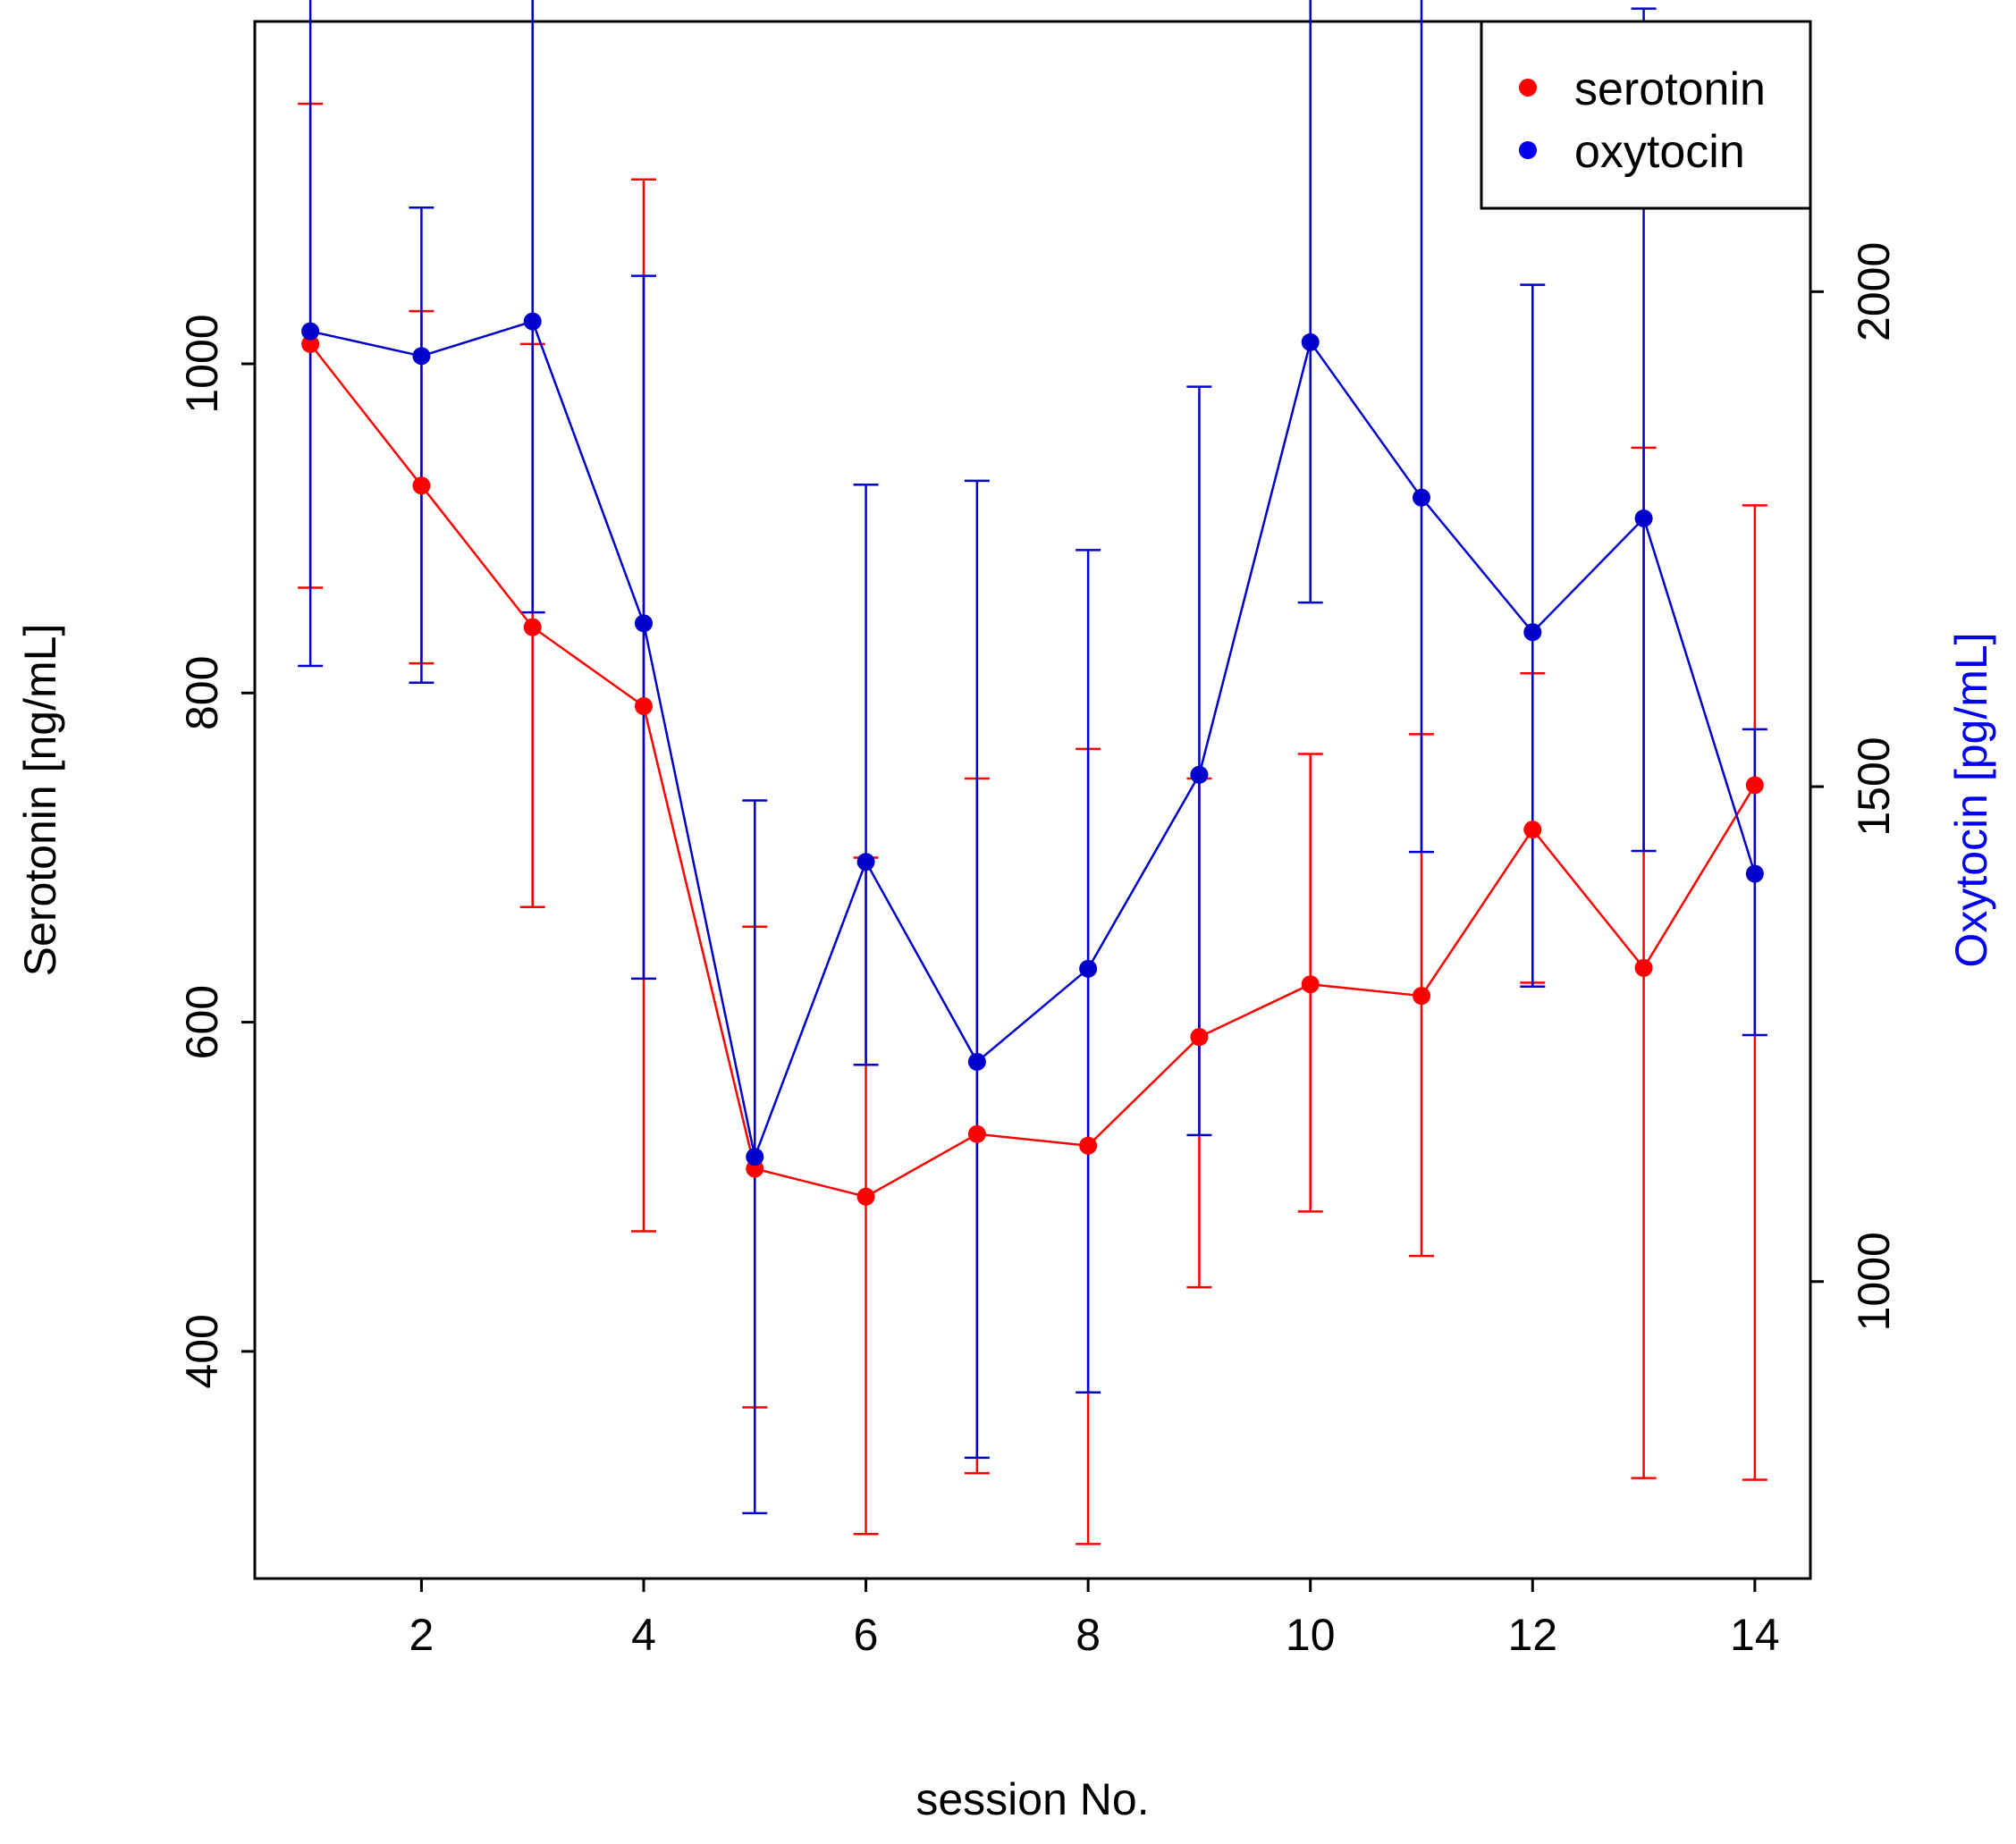 Image resolution: width=2016 pixels, height=1844 pixels. Describe the element at coordinates (1755, 1635) in the screenshot. I see `x-tick-label: 14` at that location.